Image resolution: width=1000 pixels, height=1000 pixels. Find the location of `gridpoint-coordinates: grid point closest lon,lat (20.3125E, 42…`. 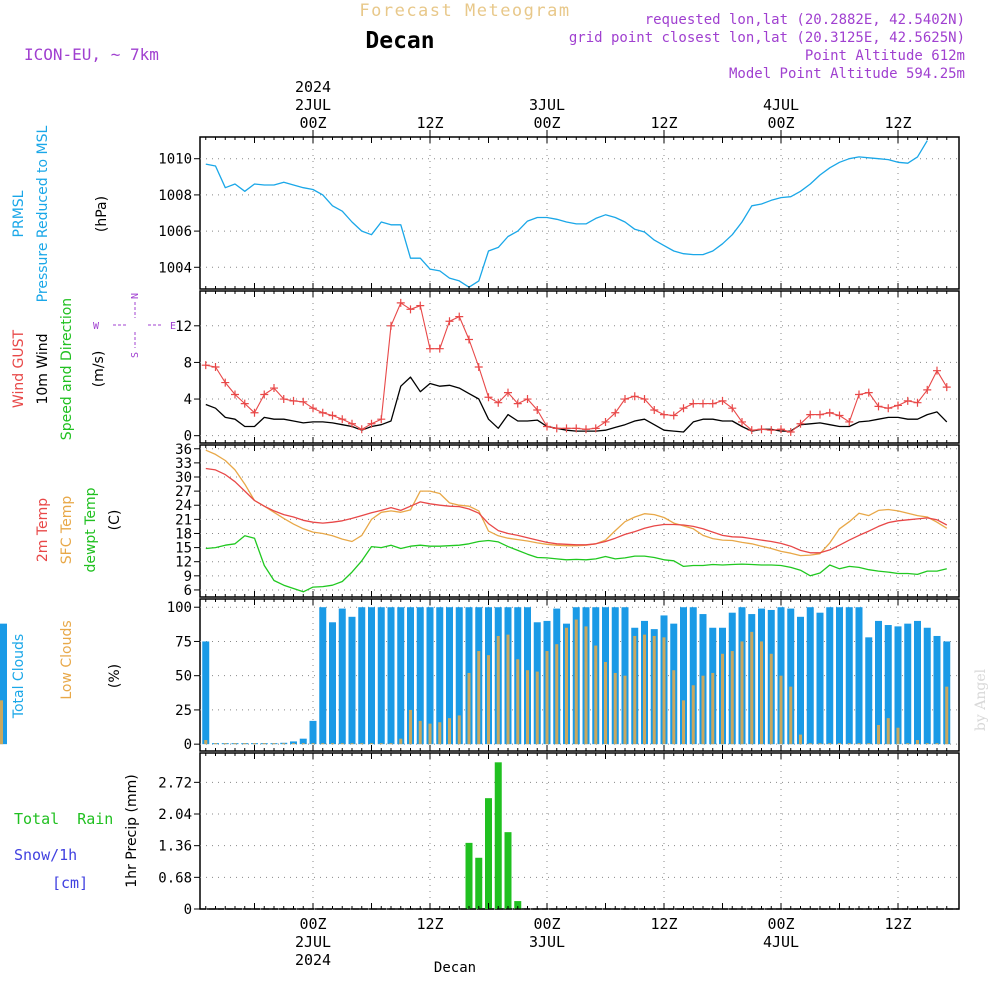

gridpoint-coordinates: grid point closest lon,lat (20.3125E, 42… is located at coordinates (767, 38).